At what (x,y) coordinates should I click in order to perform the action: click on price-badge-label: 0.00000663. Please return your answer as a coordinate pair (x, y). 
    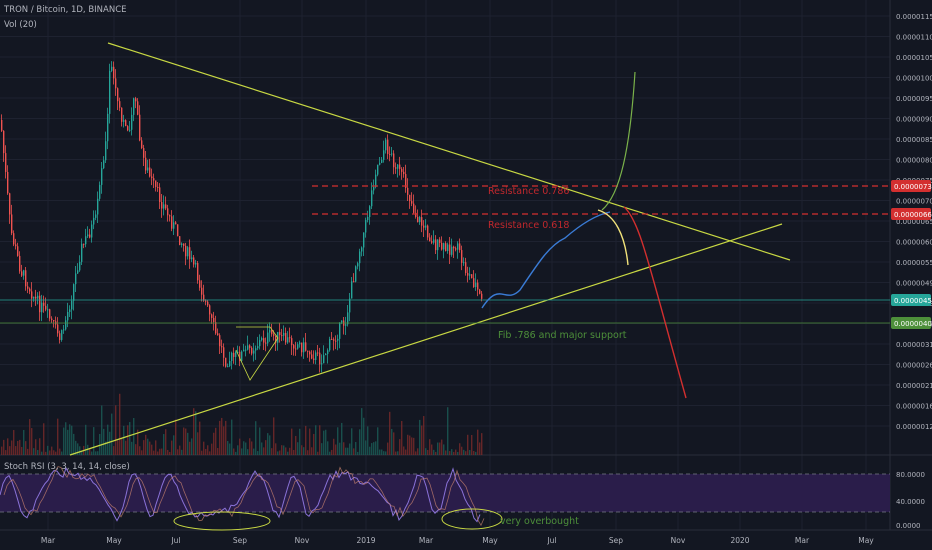
    Looking at the image, I should click on (913, 215).